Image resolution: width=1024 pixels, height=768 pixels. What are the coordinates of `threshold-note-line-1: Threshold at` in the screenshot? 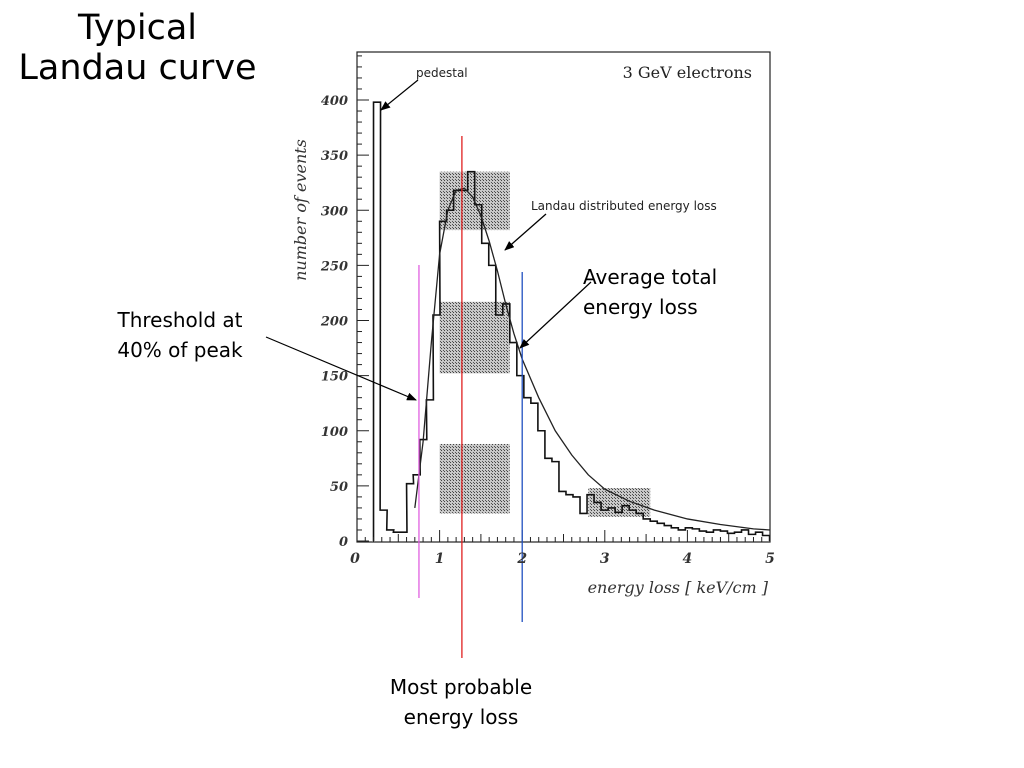 It's located at (180, 320).